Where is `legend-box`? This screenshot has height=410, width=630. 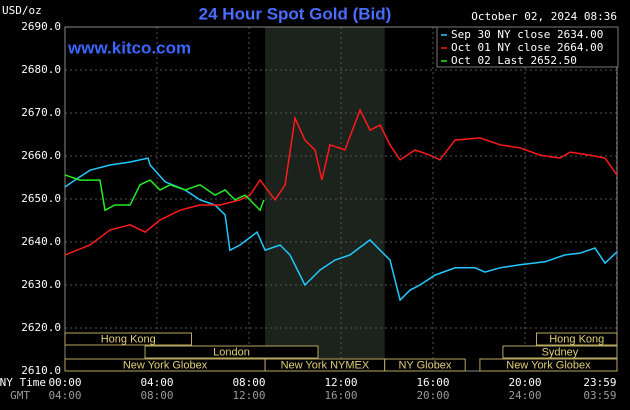
legend-box is located at coordinates (527, 47).